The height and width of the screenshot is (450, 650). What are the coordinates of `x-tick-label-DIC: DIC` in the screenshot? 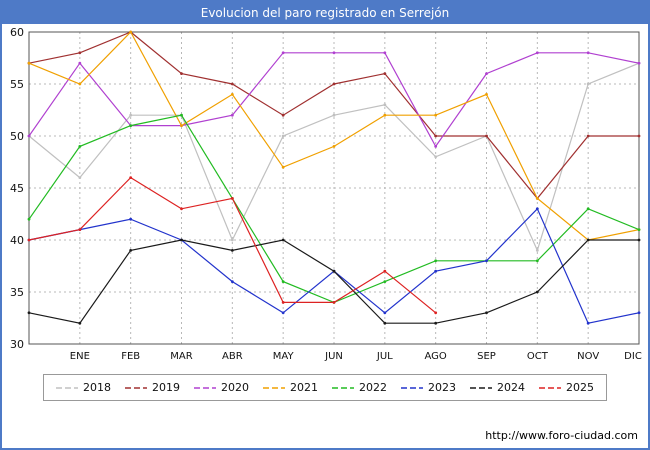 It's located at (633, 356).